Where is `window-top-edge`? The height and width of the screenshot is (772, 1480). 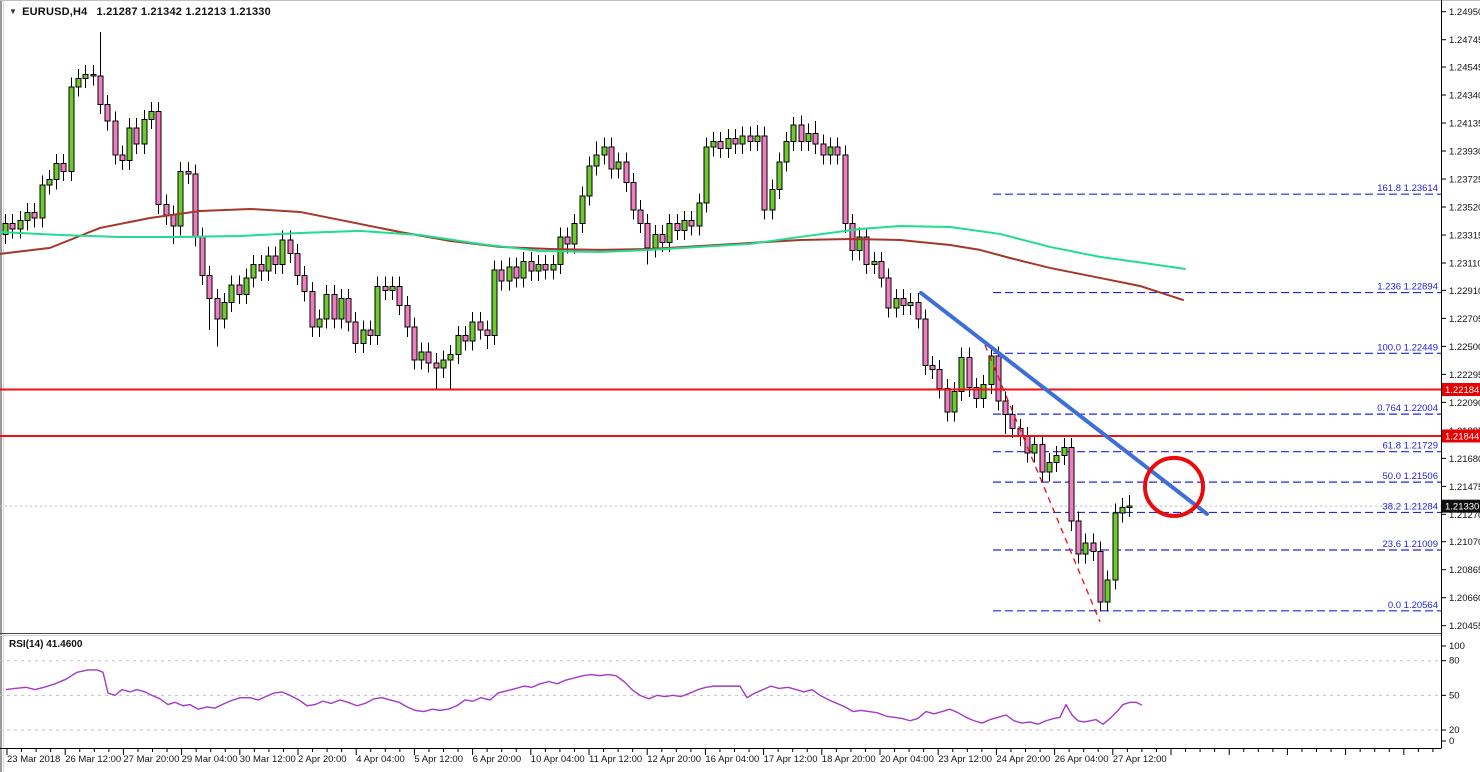 window-top-edge is located at coordinates (740, 0).